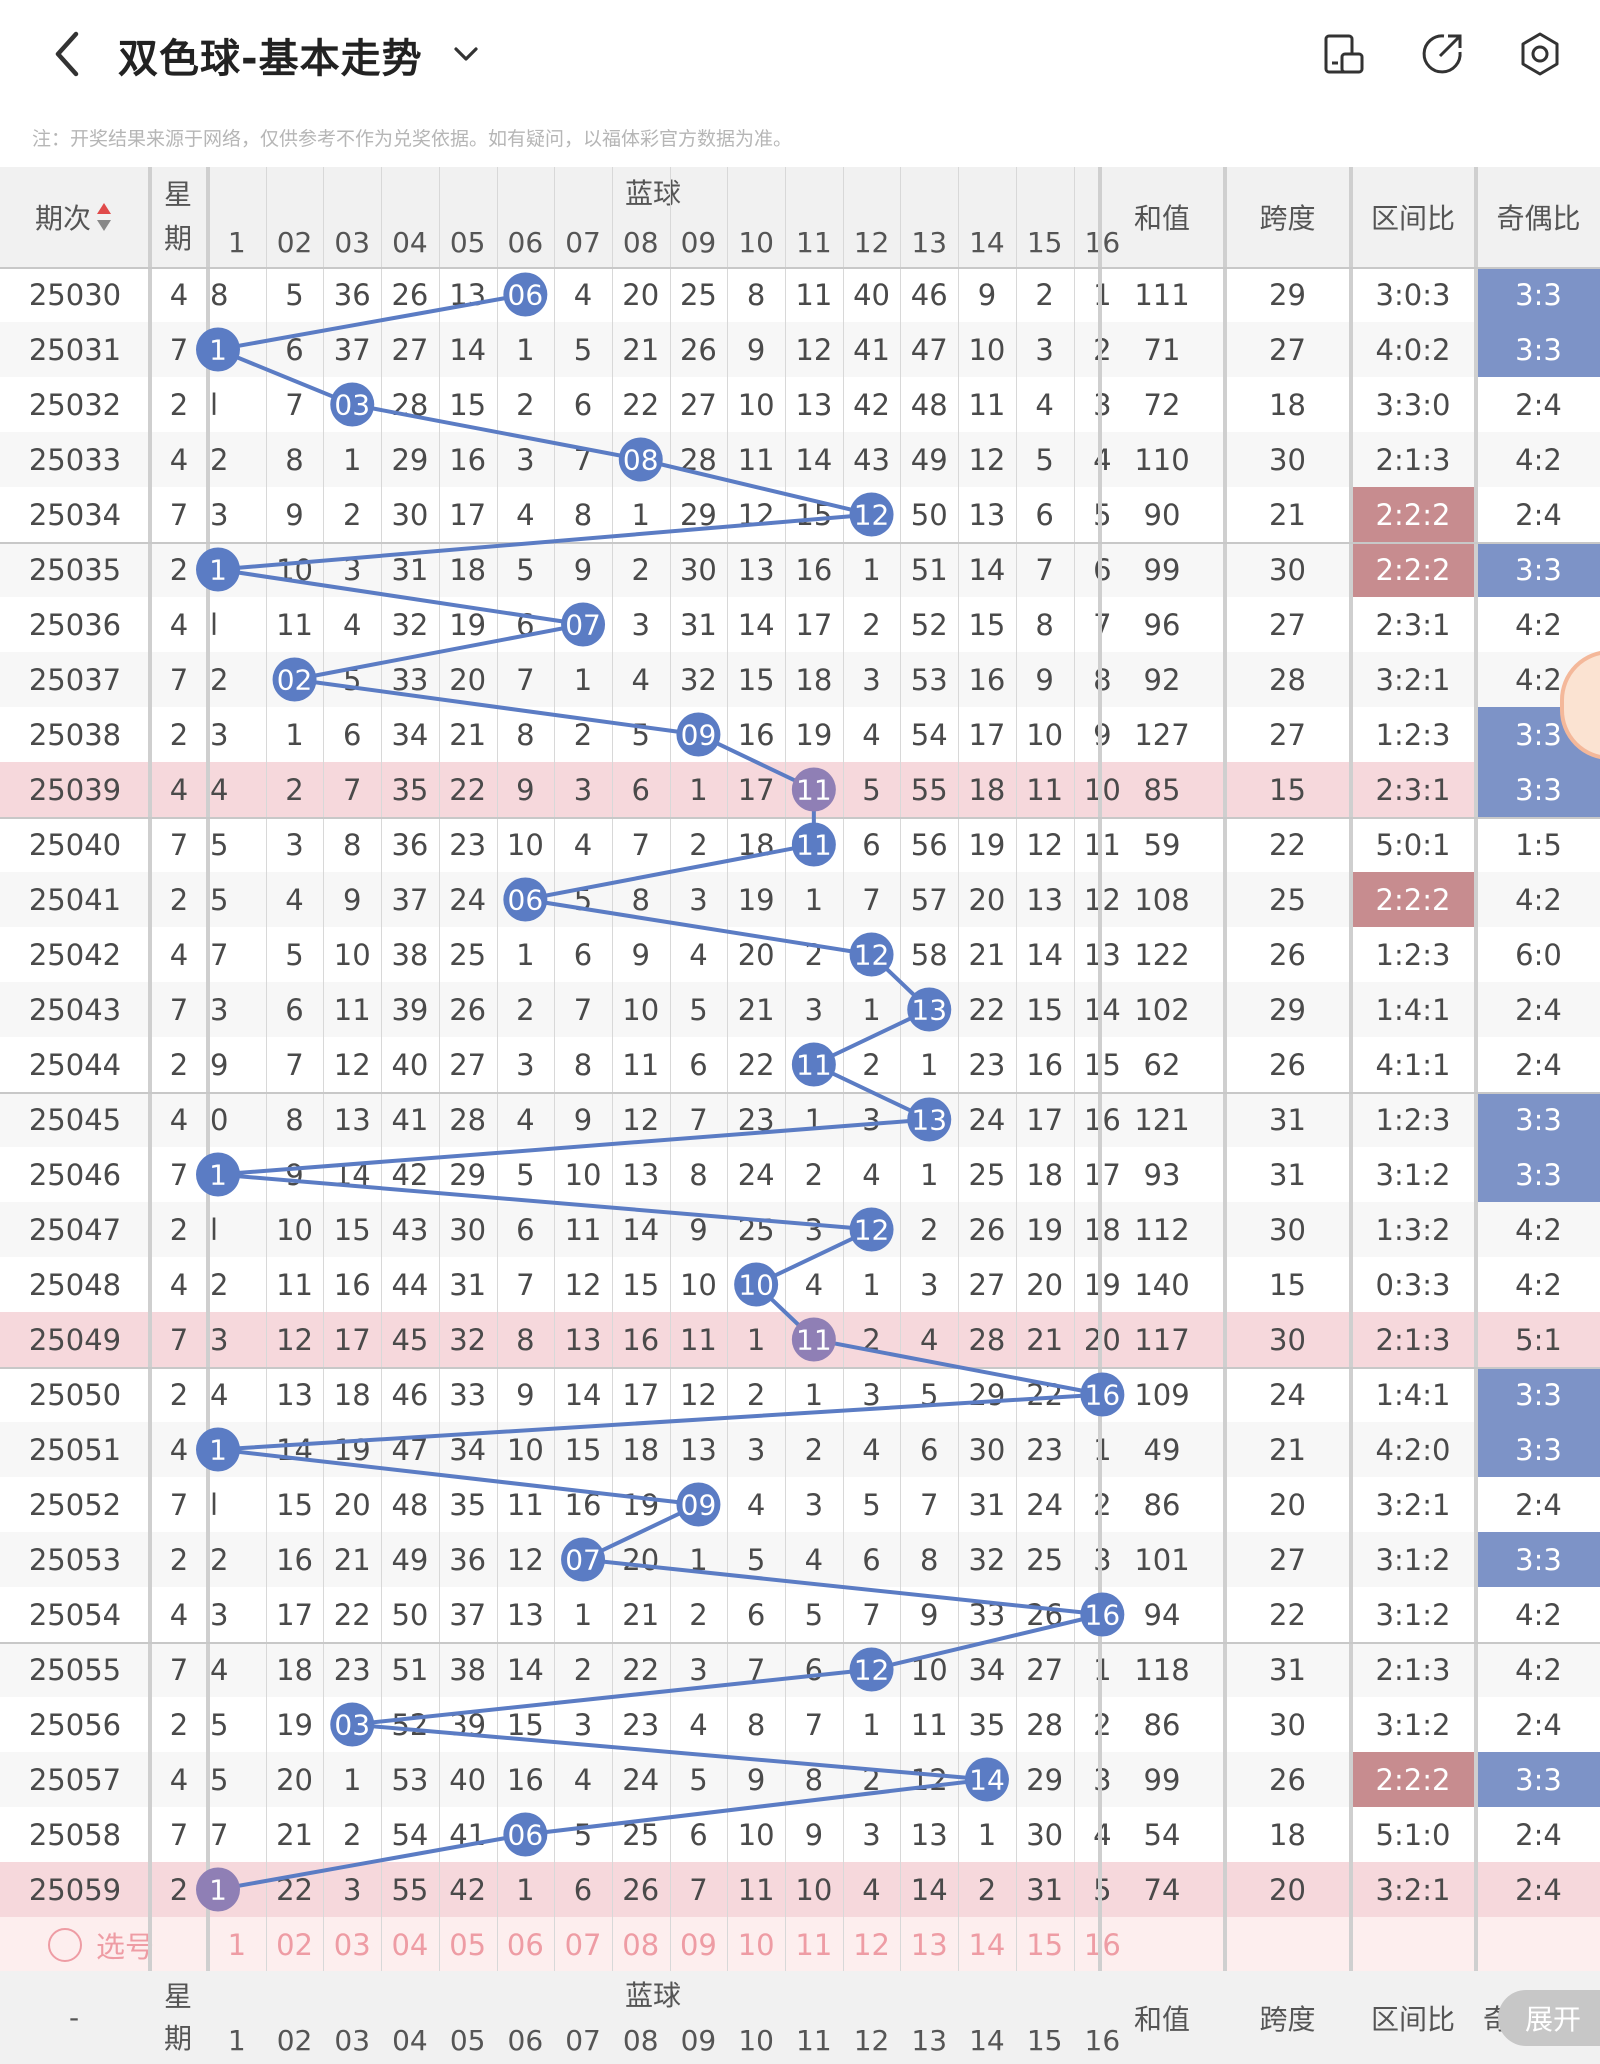 Image resolution: width=1600 pixels, height=2064 pixels. What do you see at coordinates (1162, 844) in the screenshot?
I see `sum-value: 59` at bounding box center [1162, 844].